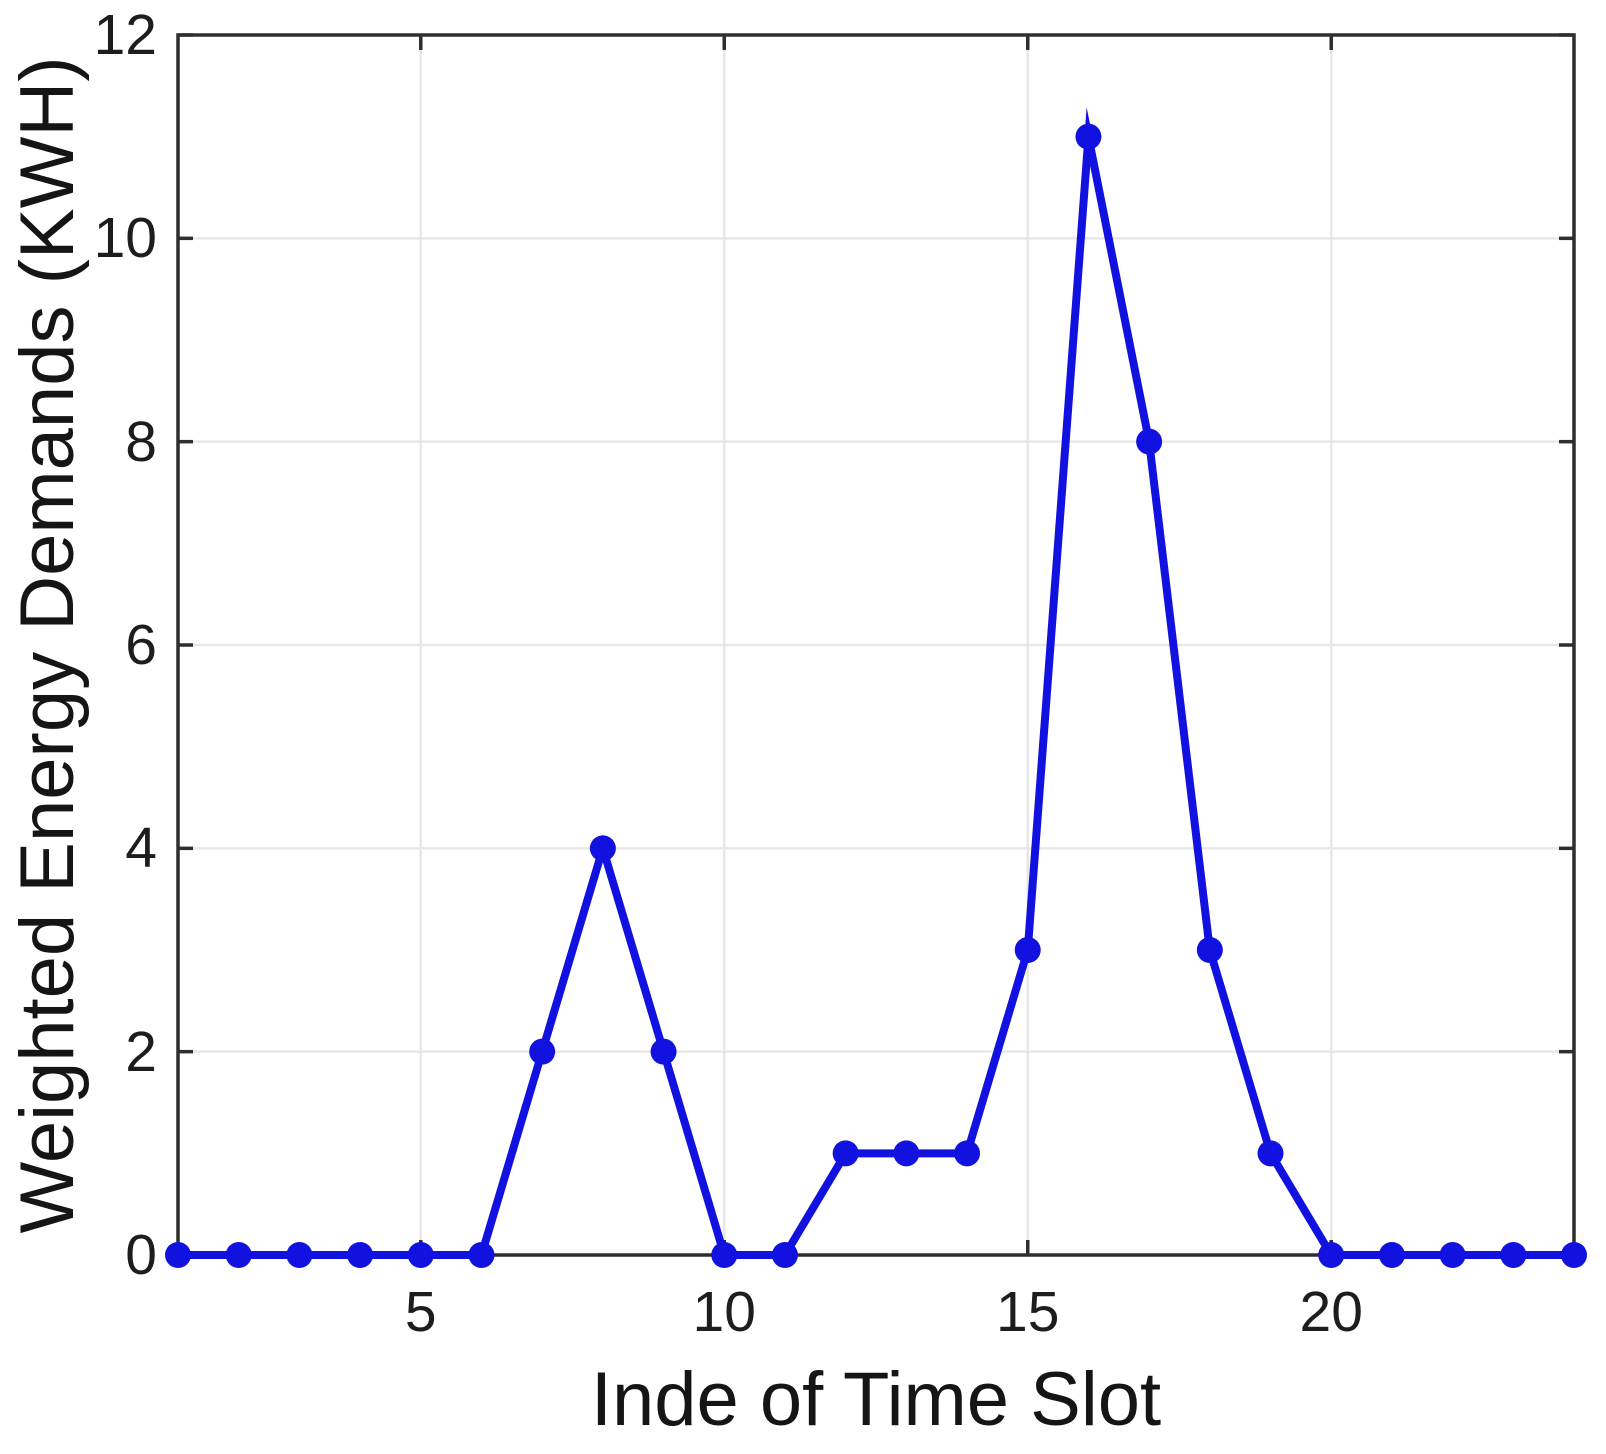 Image resolution: width=1606 pixels, height=1454 pixels. I want to click on x-tick-label: 15, so click(1028, 1312).